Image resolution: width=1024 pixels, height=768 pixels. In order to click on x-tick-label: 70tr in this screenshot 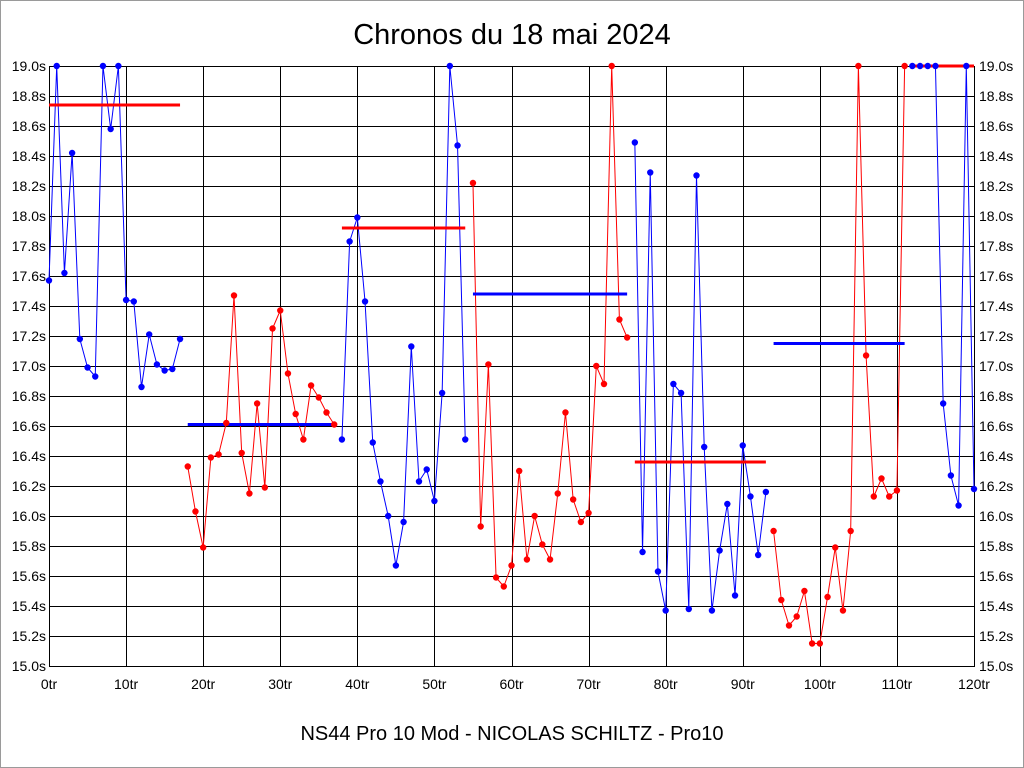, I will do `click(589, 684)`.